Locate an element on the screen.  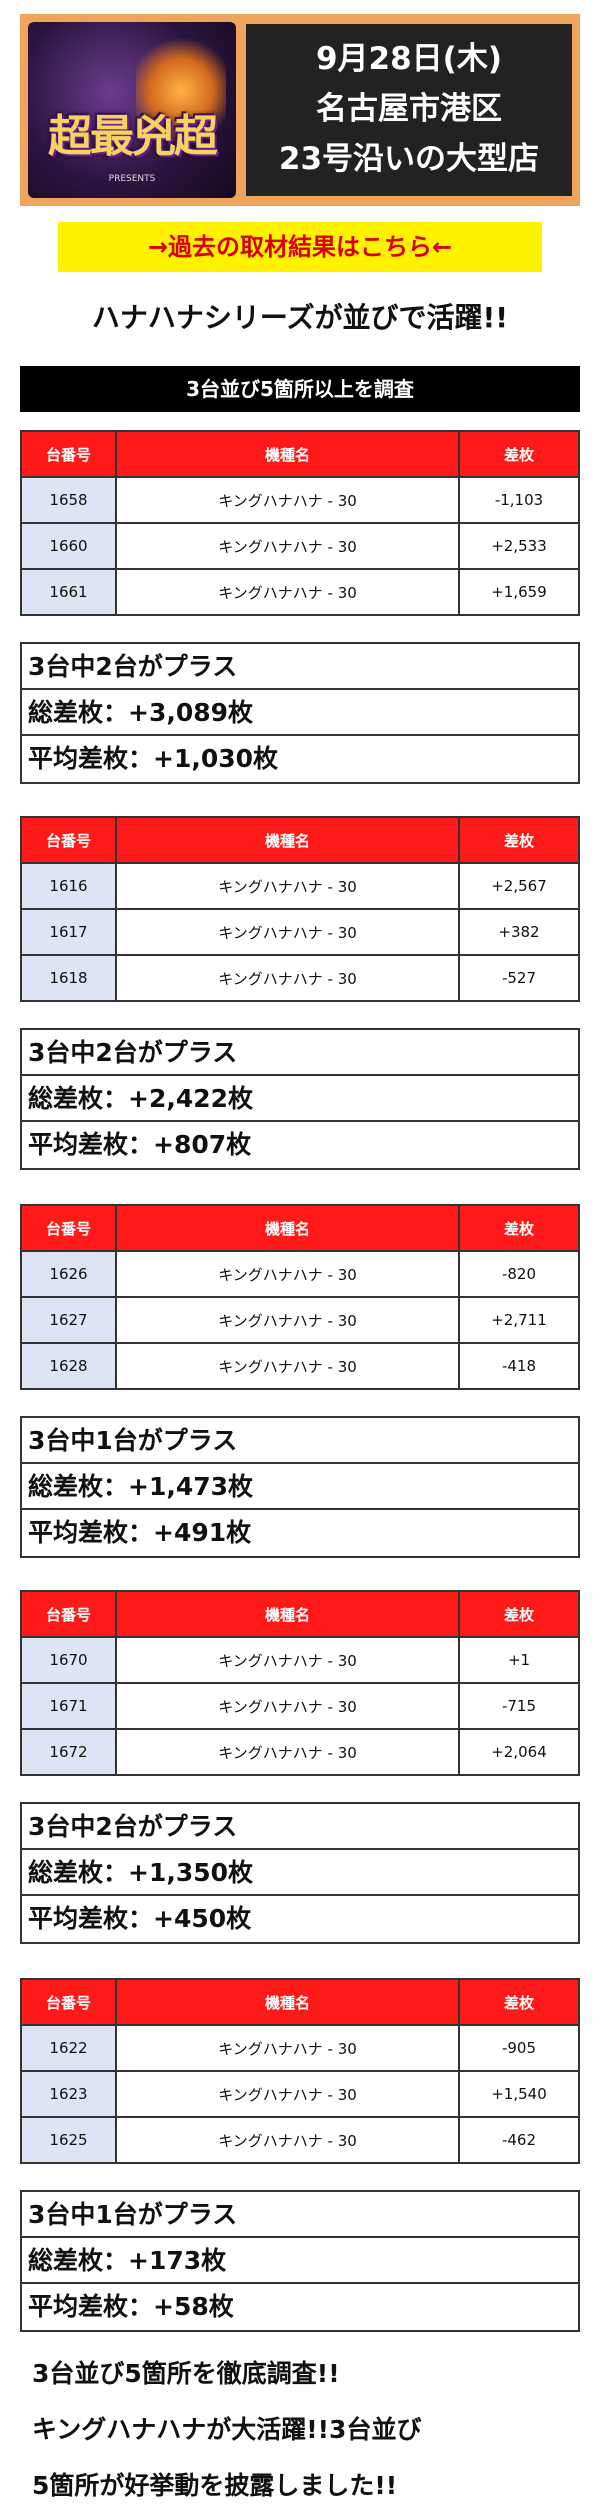
table-row: 1628 キングハナハナ - 30 -418 is located at coordinates (300, 1366).